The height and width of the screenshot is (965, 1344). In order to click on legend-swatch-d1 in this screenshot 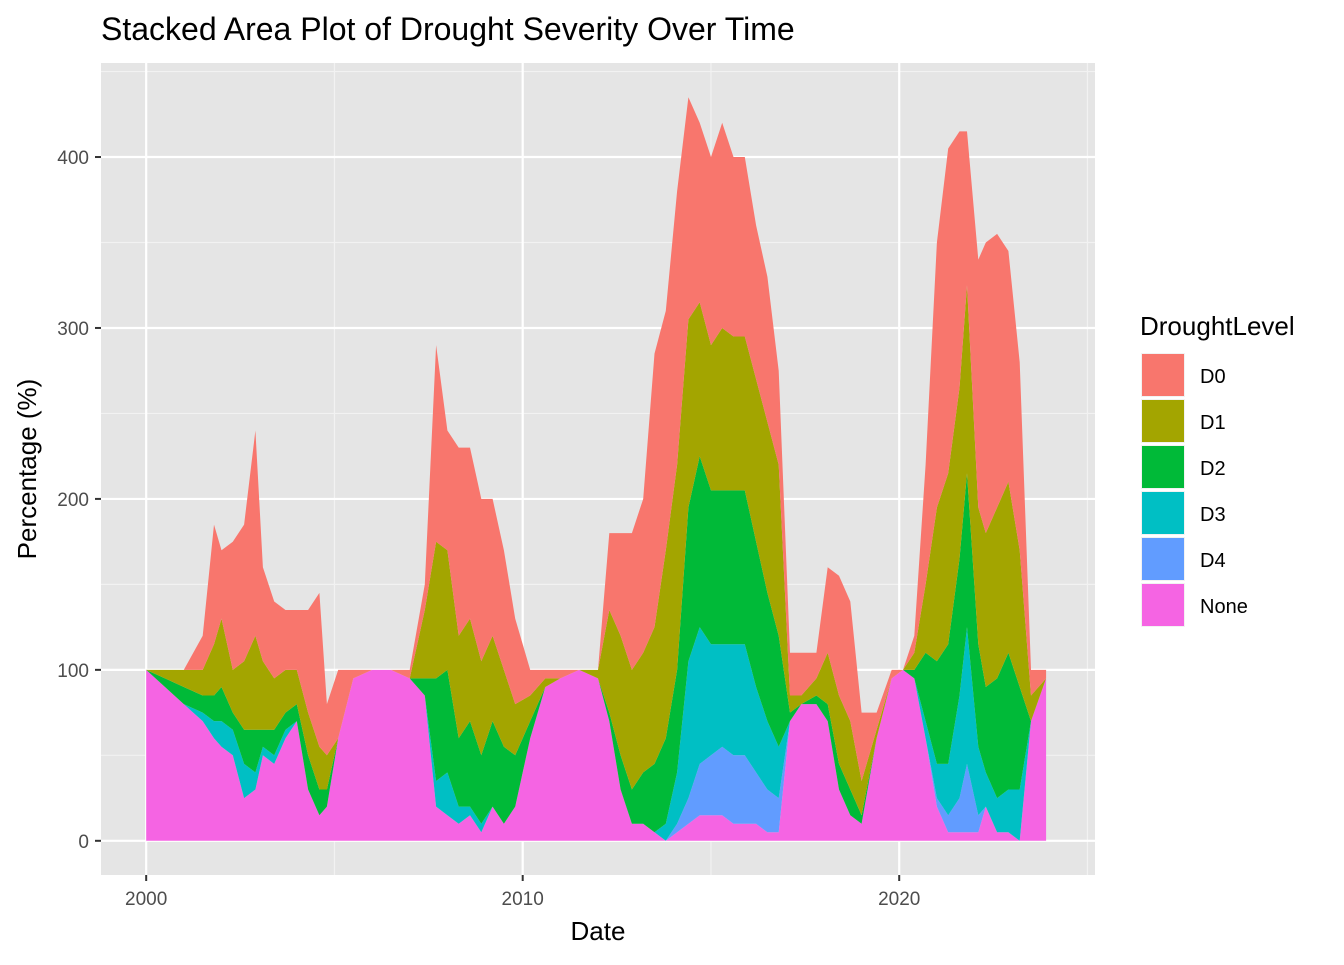, I will do `click(1163, 421)`.